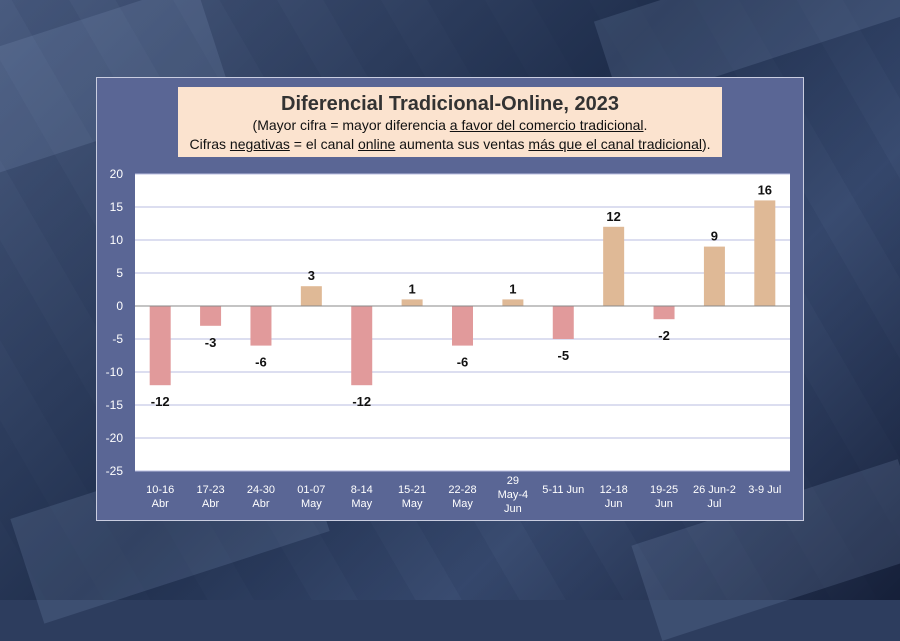  Describe the element at coordinates (512, 481) in the screenshot. I see `x-tick-label-line: 29` at that location.